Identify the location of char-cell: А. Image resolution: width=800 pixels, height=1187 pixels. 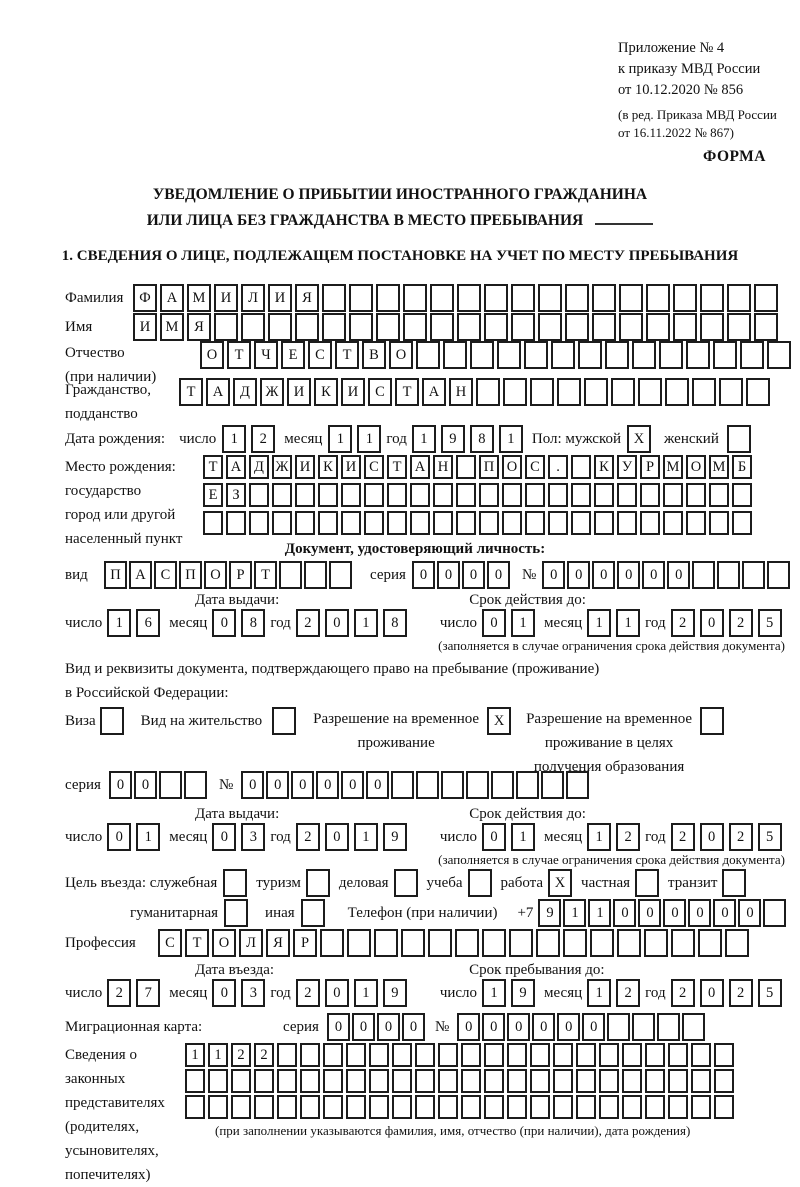
(420, 467).